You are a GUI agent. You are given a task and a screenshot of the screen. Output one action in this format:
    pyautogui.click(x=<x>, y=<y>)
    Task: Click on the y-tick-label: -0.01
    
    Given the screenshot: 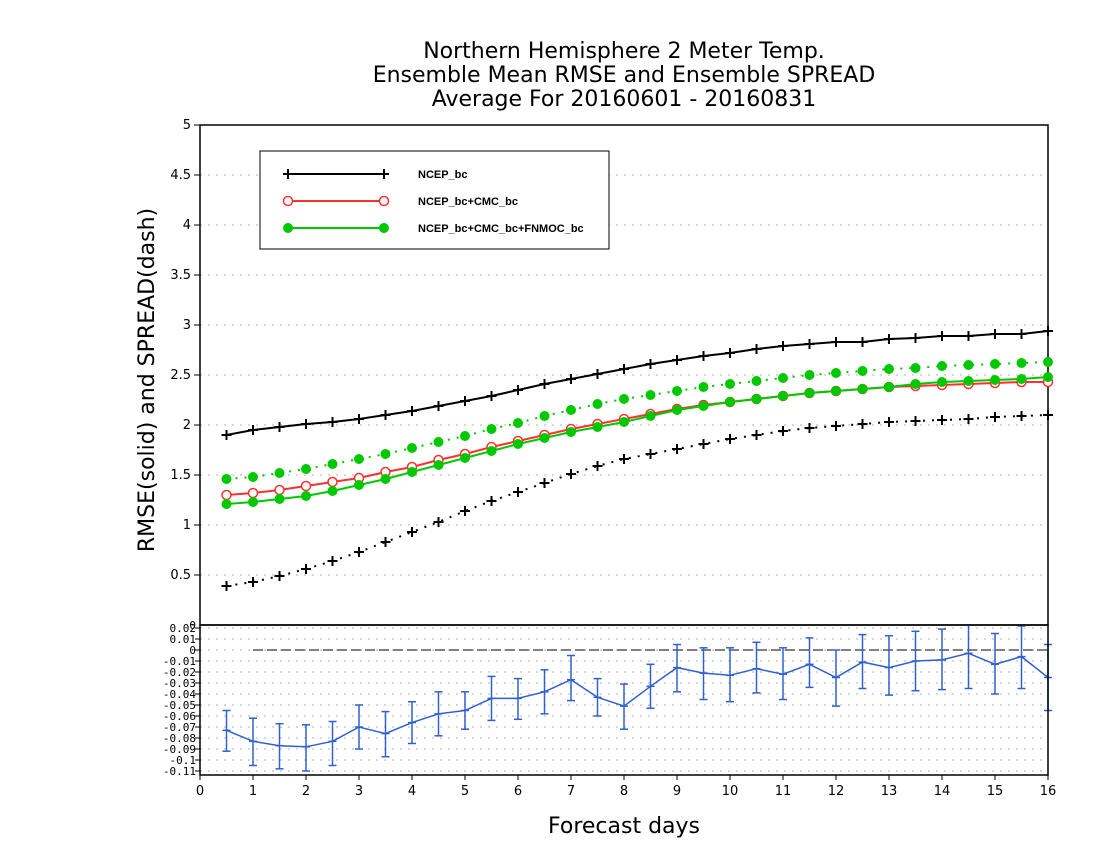 What is the action you would take?
    pyautogui.click(x=179, y=661)
    